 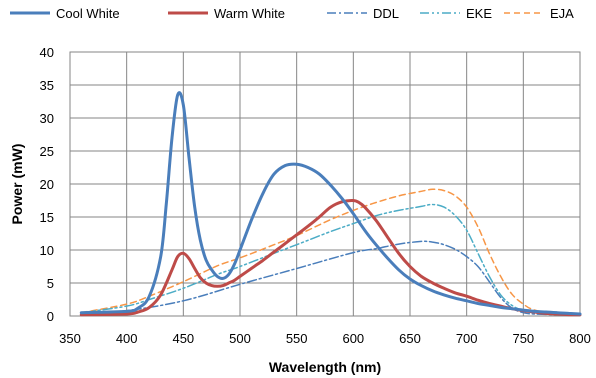 I want to click on y-tick-label: 10, so click(x=47, y=250).